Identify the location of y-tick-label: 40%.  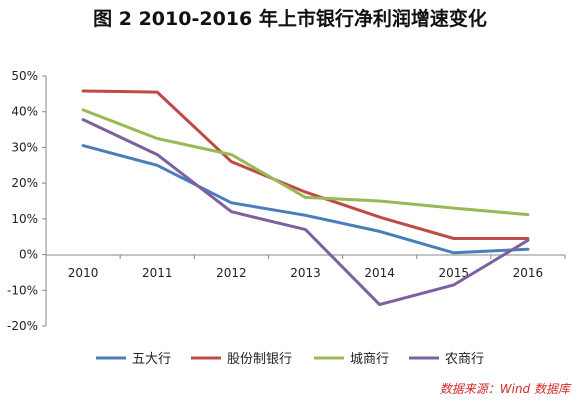
(24, 112).